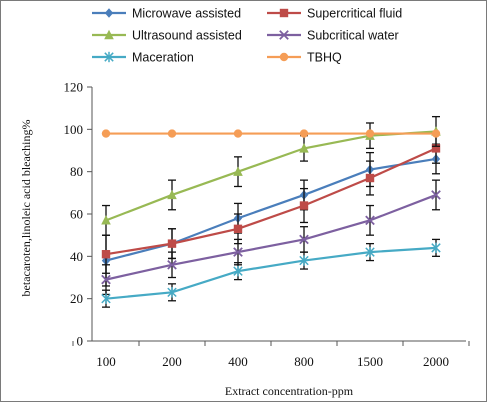 The image size is (487, 402). I want to click on x-tick-label: 1500, so click(370, 361).